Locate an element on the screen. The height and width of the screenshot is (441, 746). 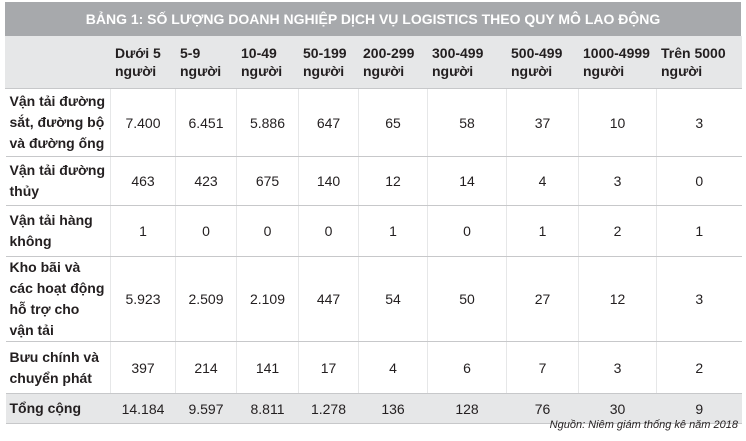
cell: 54 is located at coordinates (393, 299).